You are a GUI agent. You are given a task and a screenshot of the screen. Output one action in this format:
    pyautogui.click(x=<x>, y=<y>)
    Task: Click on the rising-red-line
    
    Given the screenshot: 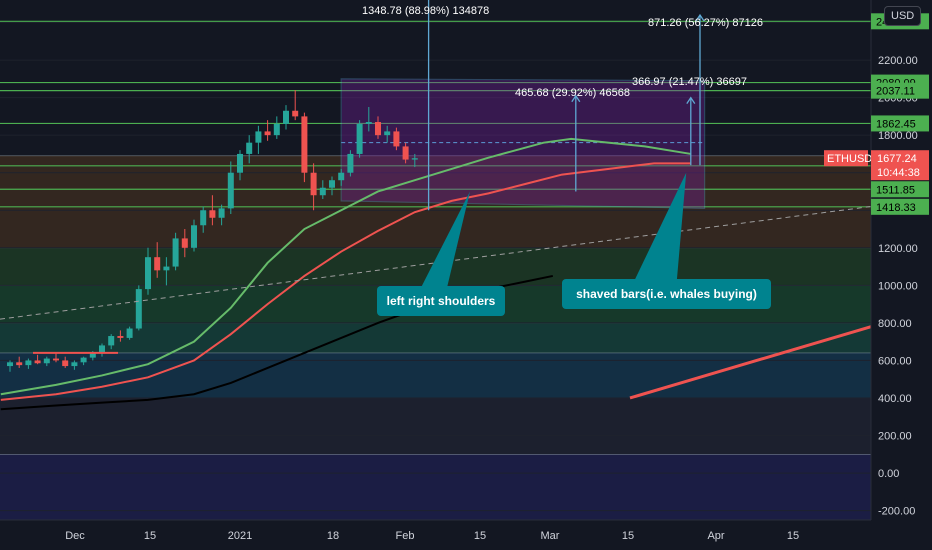 What is the action you would take?
    pyautogui.click(x=750, y=362)
    